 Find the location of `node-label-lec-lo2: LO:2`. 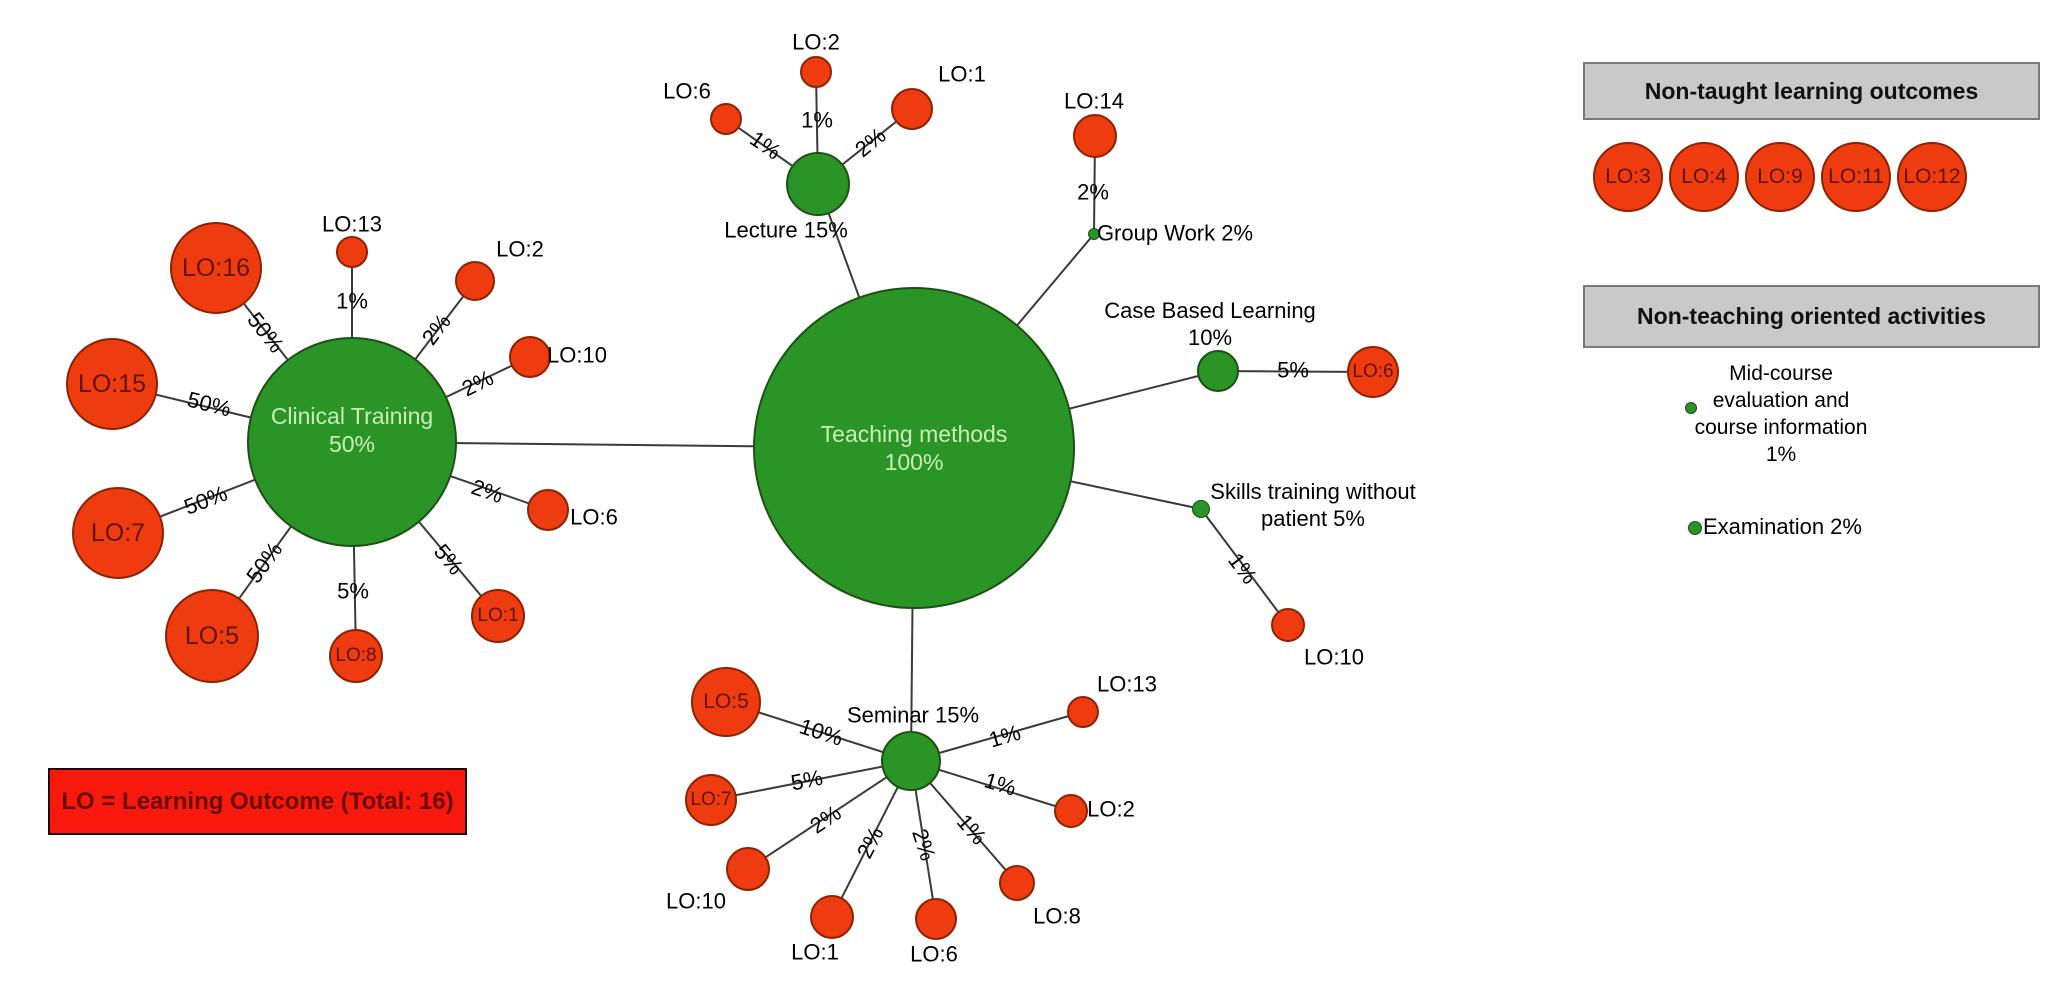

node-label-lec-lo2: LO:2 is located at coordinates (816, 42).